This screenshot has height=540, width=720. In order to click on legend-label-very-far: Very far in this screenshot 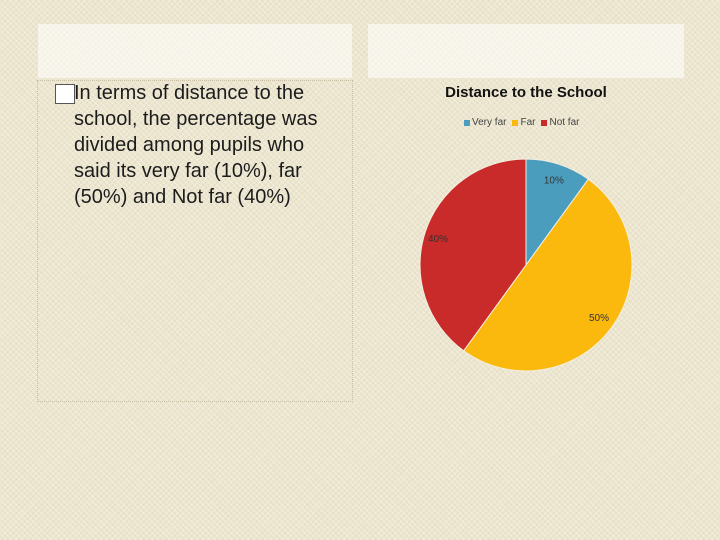, I will do `click(489, 122)`.